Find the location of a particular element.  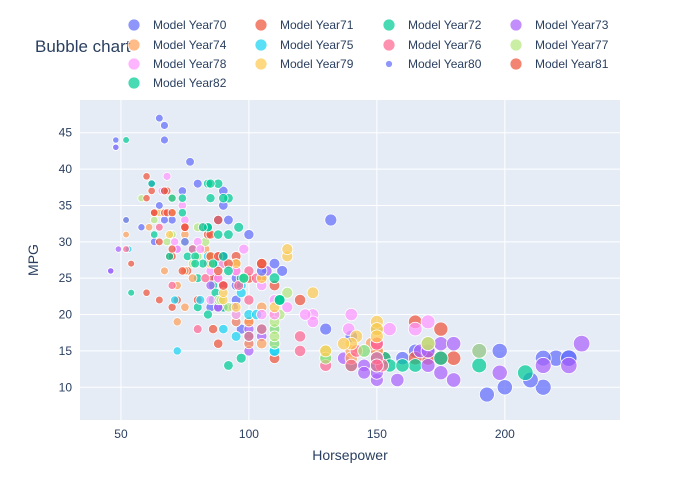

legend-item: Model Year72 is located at coordinates (432, 25).